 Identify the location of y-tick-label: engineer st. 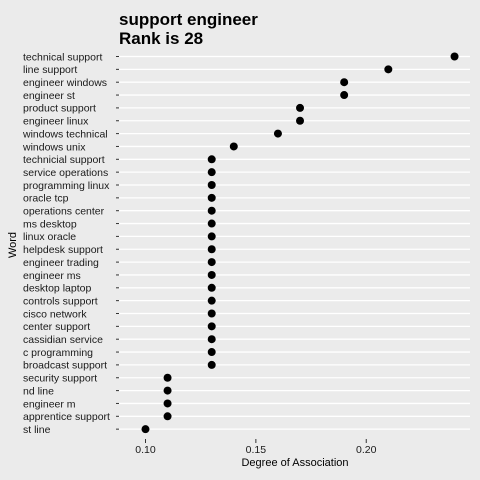
(49, 96).